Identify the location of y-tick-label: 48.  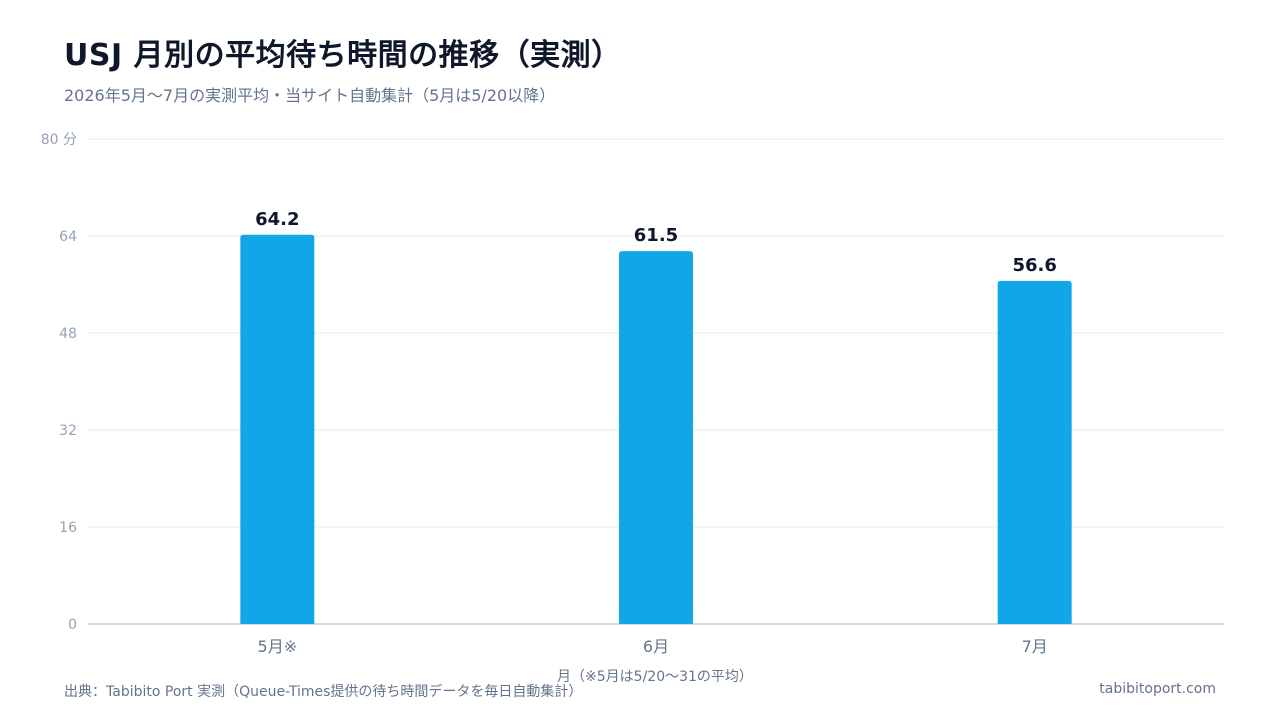
(68, 334).